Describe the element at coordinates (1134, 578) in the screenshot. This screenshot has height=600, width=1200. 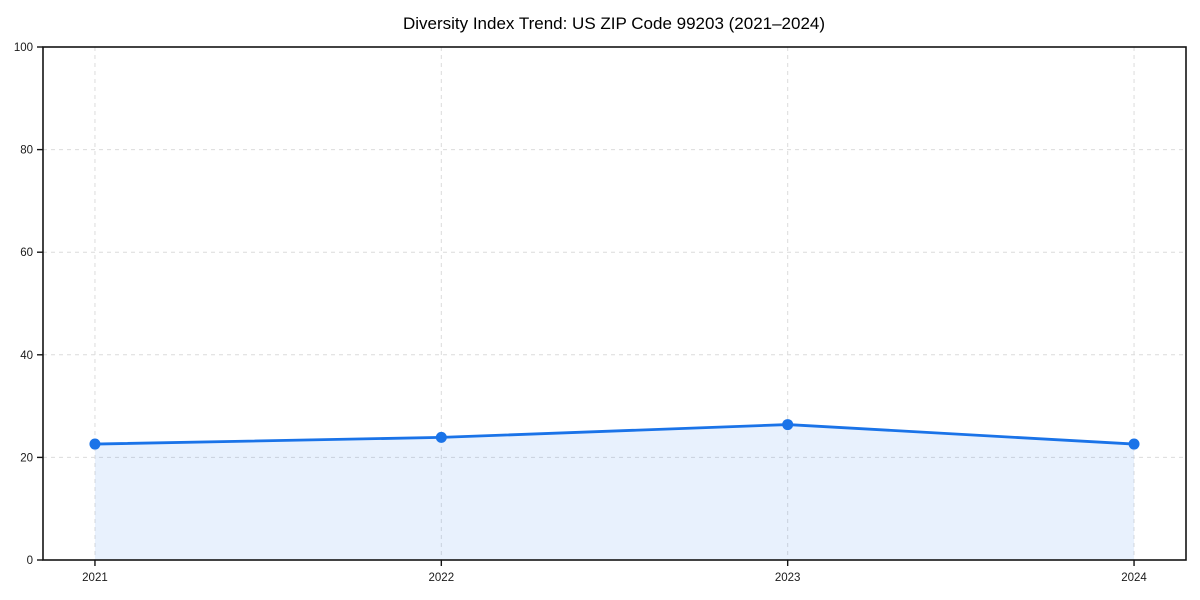
I see `x-tick-label: 2024` at that location.